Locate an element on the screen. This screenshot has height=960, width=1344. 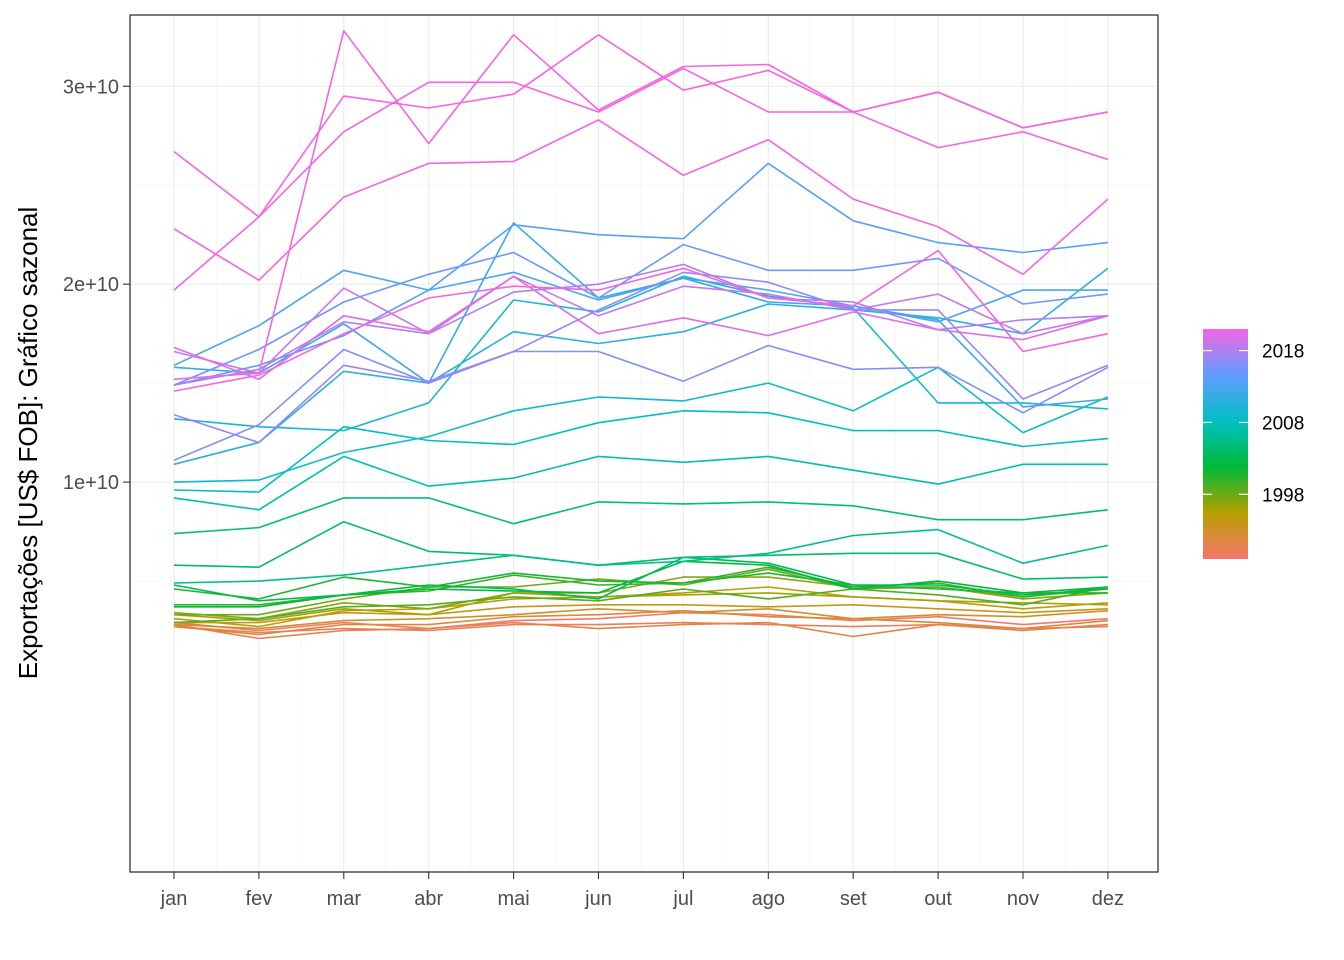
x-tick-label: dez is located at coordinates (1108, 899).